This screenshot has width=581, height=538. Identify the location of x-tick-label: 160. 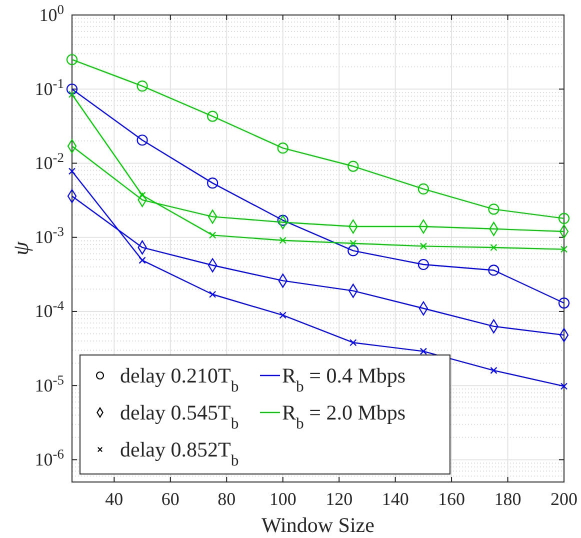
(452, 498).